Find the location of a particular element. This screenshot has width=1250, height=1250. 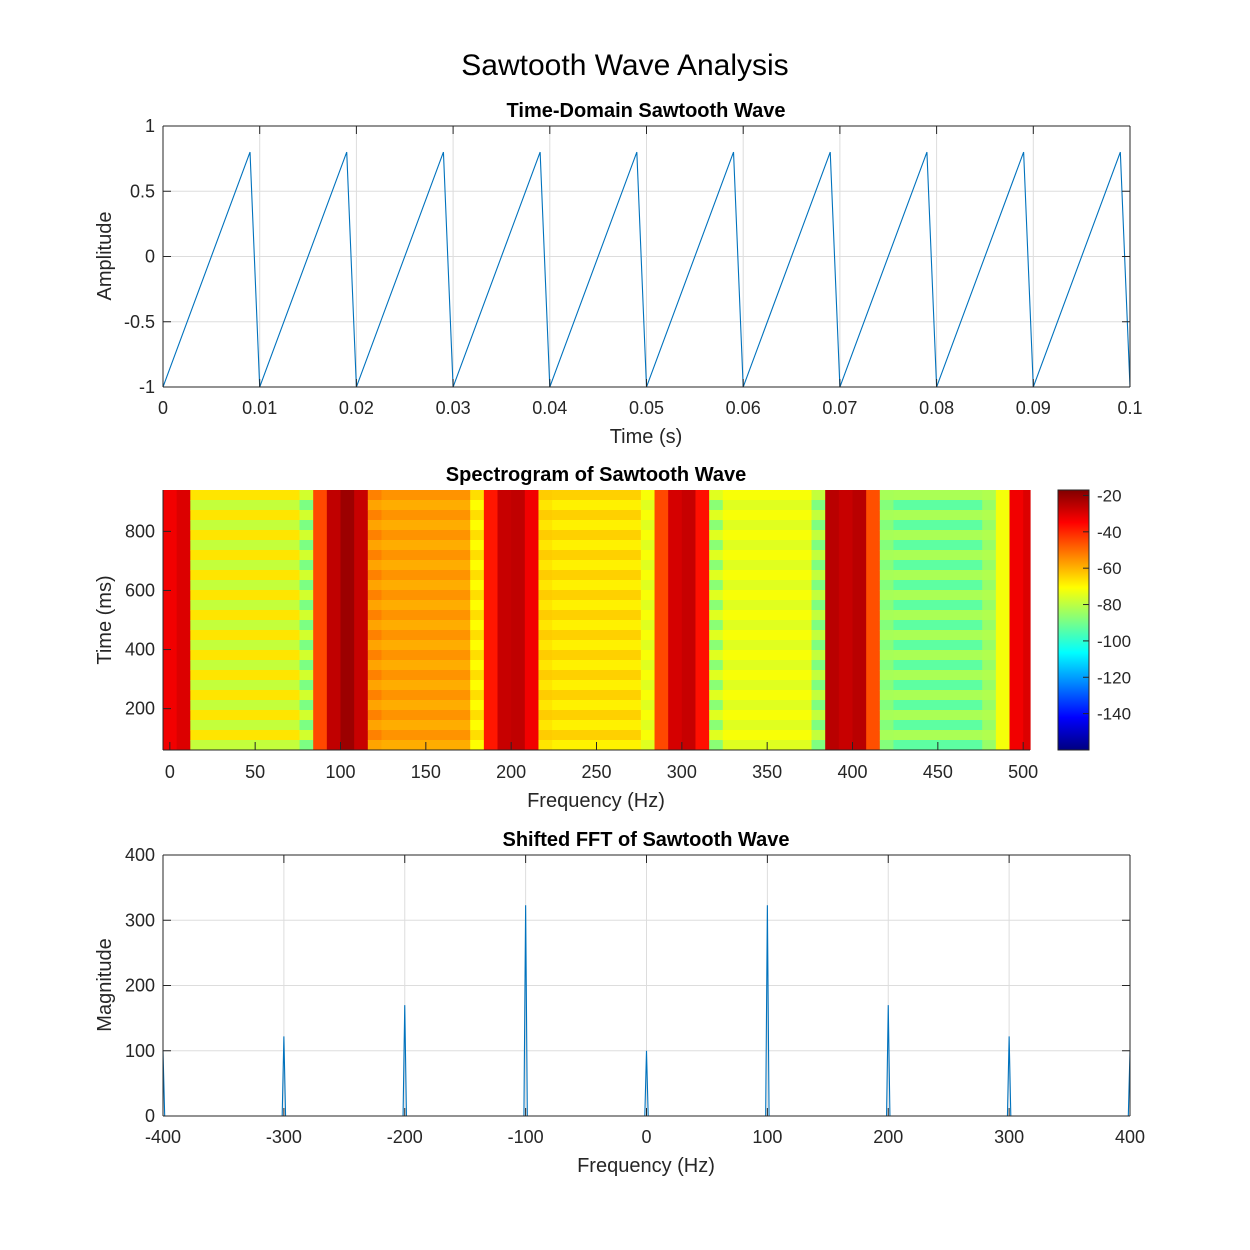

time-domain-x-tick-label: 0.09 is located at coordinates (1033, 408).